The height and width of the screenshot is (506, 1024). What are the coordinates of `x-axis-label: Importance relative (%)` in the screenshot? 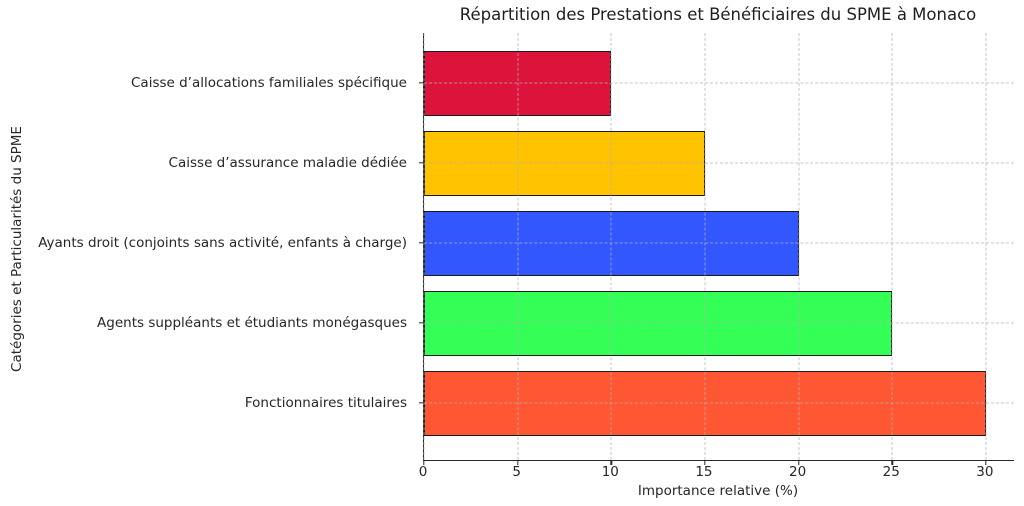 It's located at (718, 491).